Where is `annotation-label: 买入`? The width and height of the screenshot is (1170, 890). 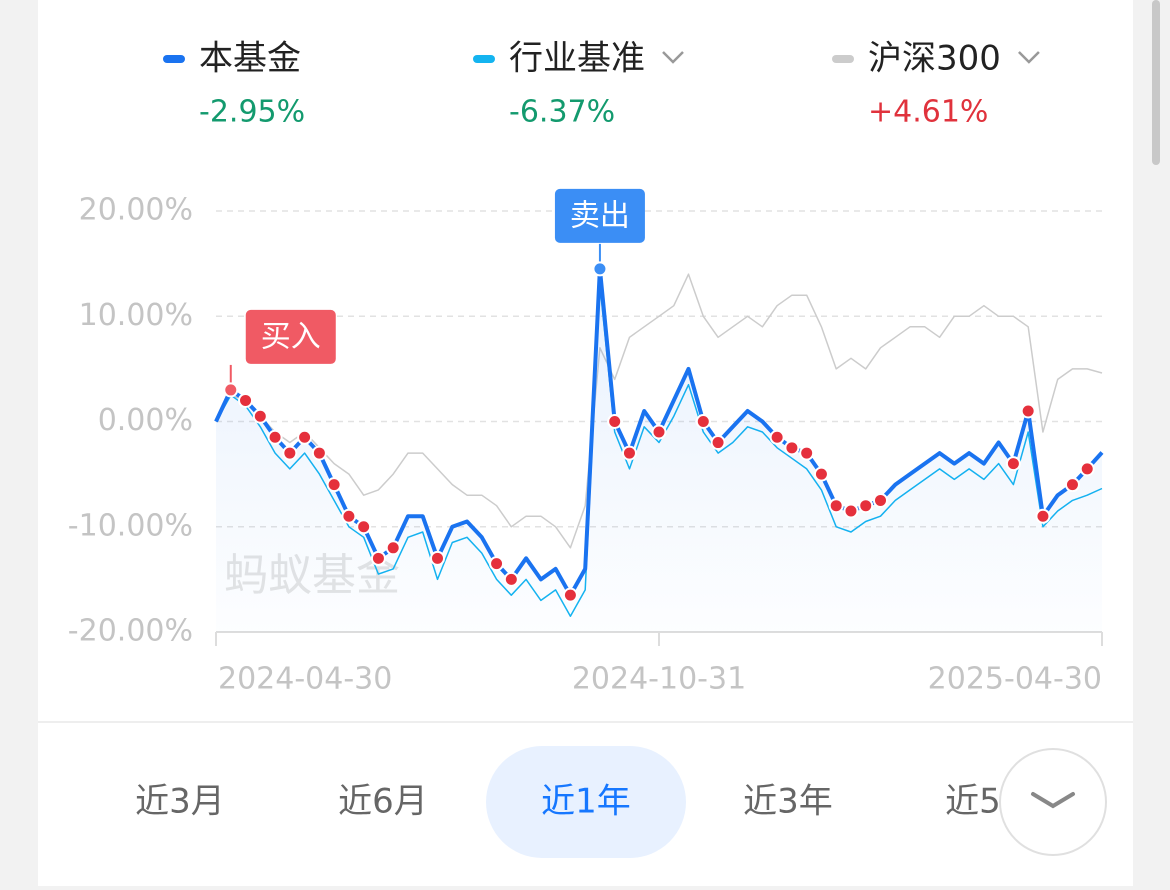
annotation-label: 买入 is located at coordinates (291, 336).